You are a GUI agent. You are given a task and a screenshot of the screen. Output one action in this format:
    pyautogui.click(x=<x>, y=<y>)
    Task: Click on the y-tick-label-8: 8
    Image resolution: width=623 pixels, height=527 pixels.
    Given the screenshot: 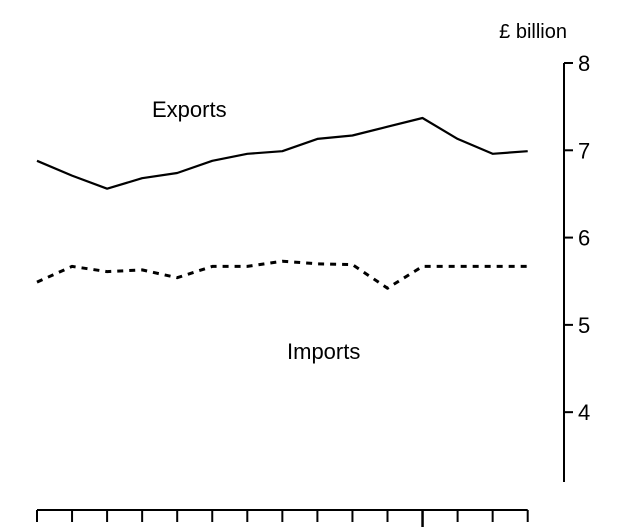 What is the action you would take?
    pyautogui.click(x=584, y=63)
    